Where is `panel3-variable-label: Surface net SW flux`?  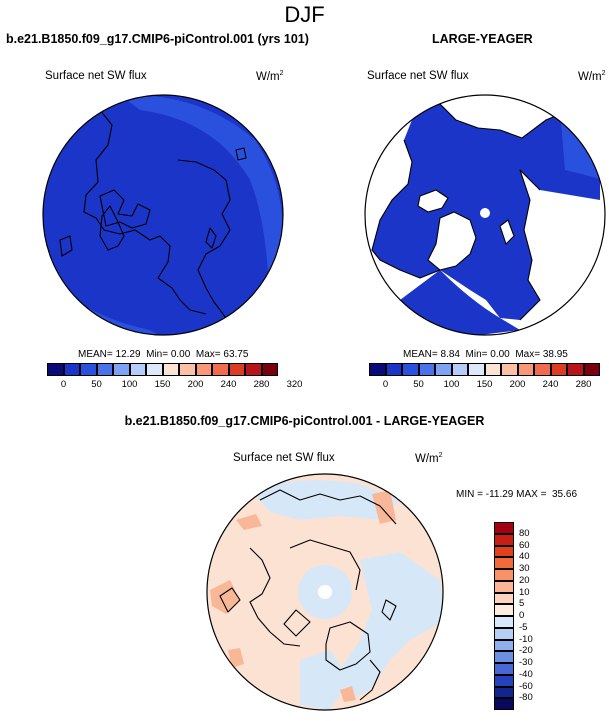 panel3-variable-label: Surface net SW flux is located at coordinates (284, 458).